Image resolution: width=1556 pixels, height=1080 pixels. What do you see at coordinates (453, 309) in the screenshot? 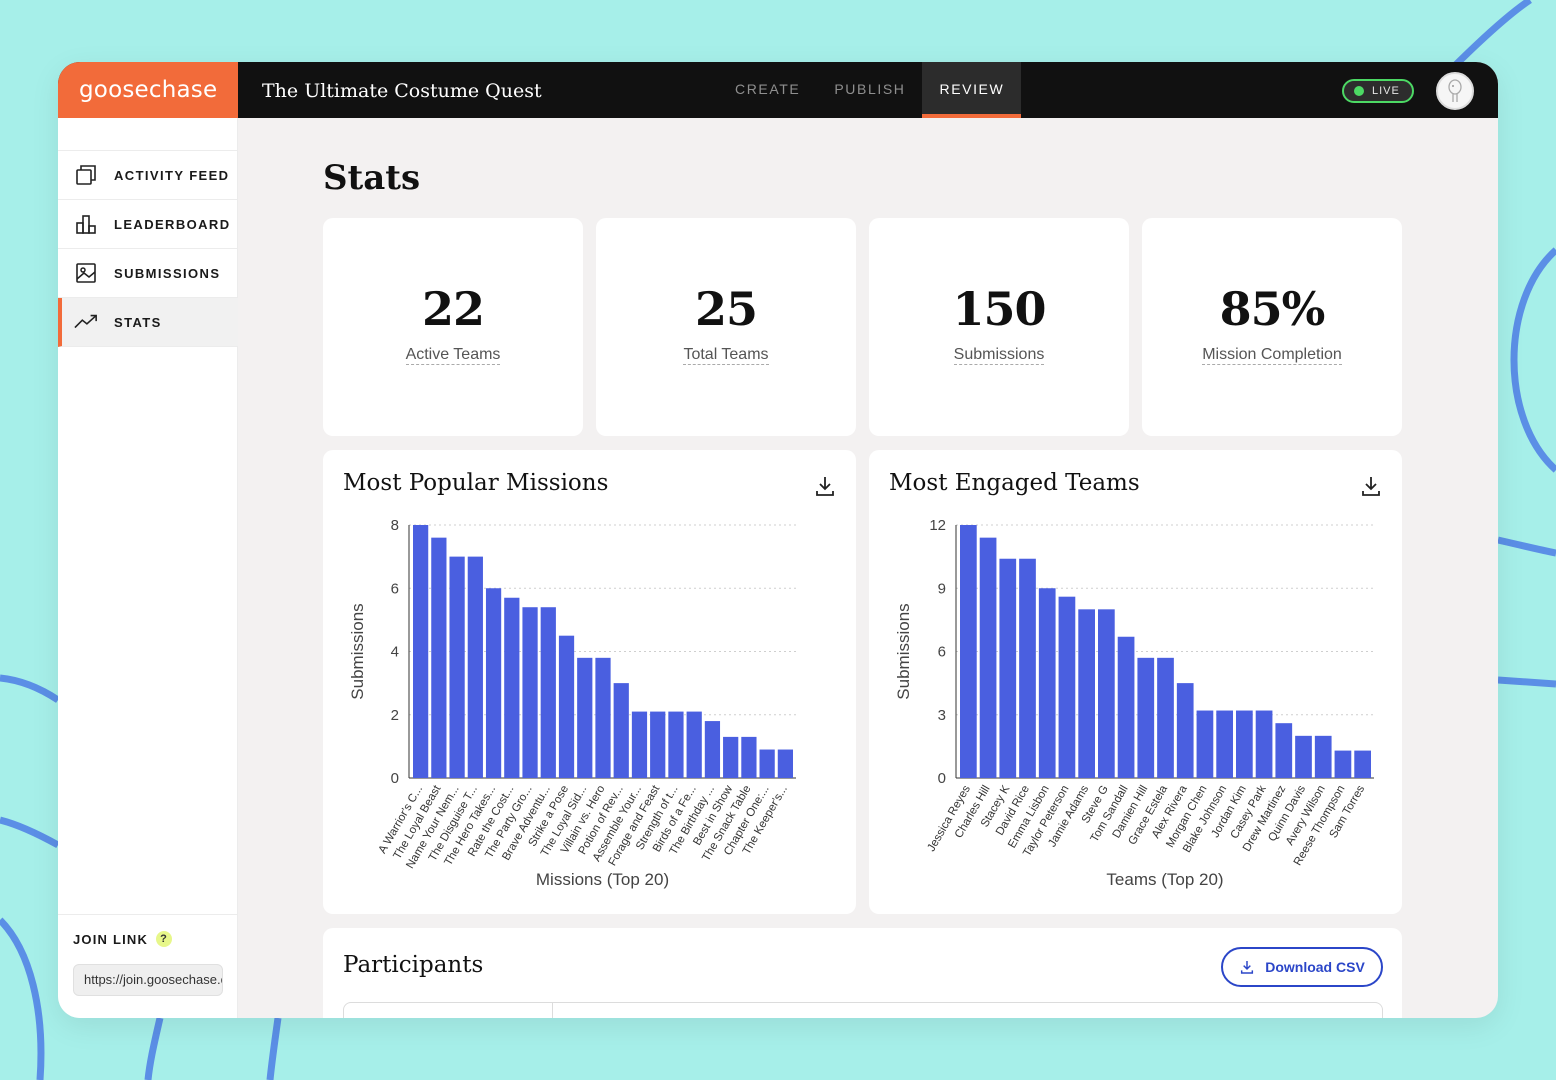
I see `stat-value: 22` at bounding box center [453, 309].